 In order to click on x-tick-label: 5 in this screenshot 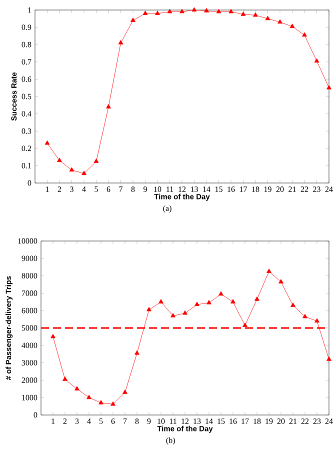, I will do `click(96, 189)`.